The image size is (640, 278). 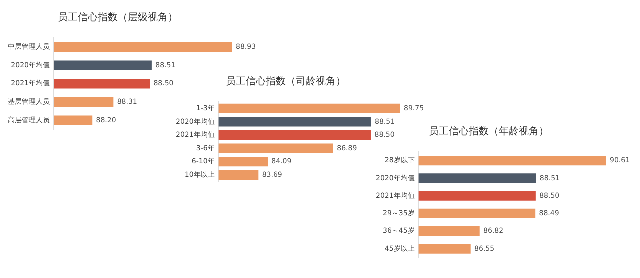 I want to click on chart-title: 员工信心指数（层级视角）, so click(x=118, y=18).